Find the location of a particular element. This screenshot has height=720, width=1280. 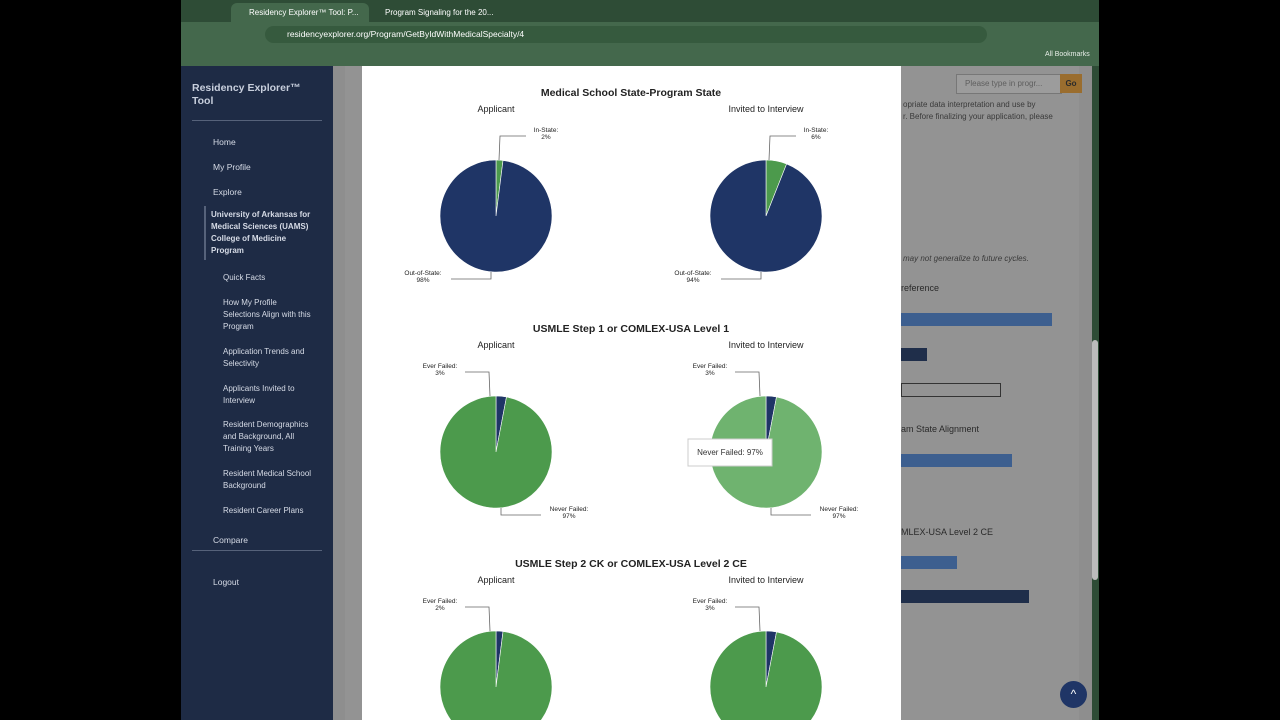

page-text: am State Alignment is located at coordinates (940, 429).